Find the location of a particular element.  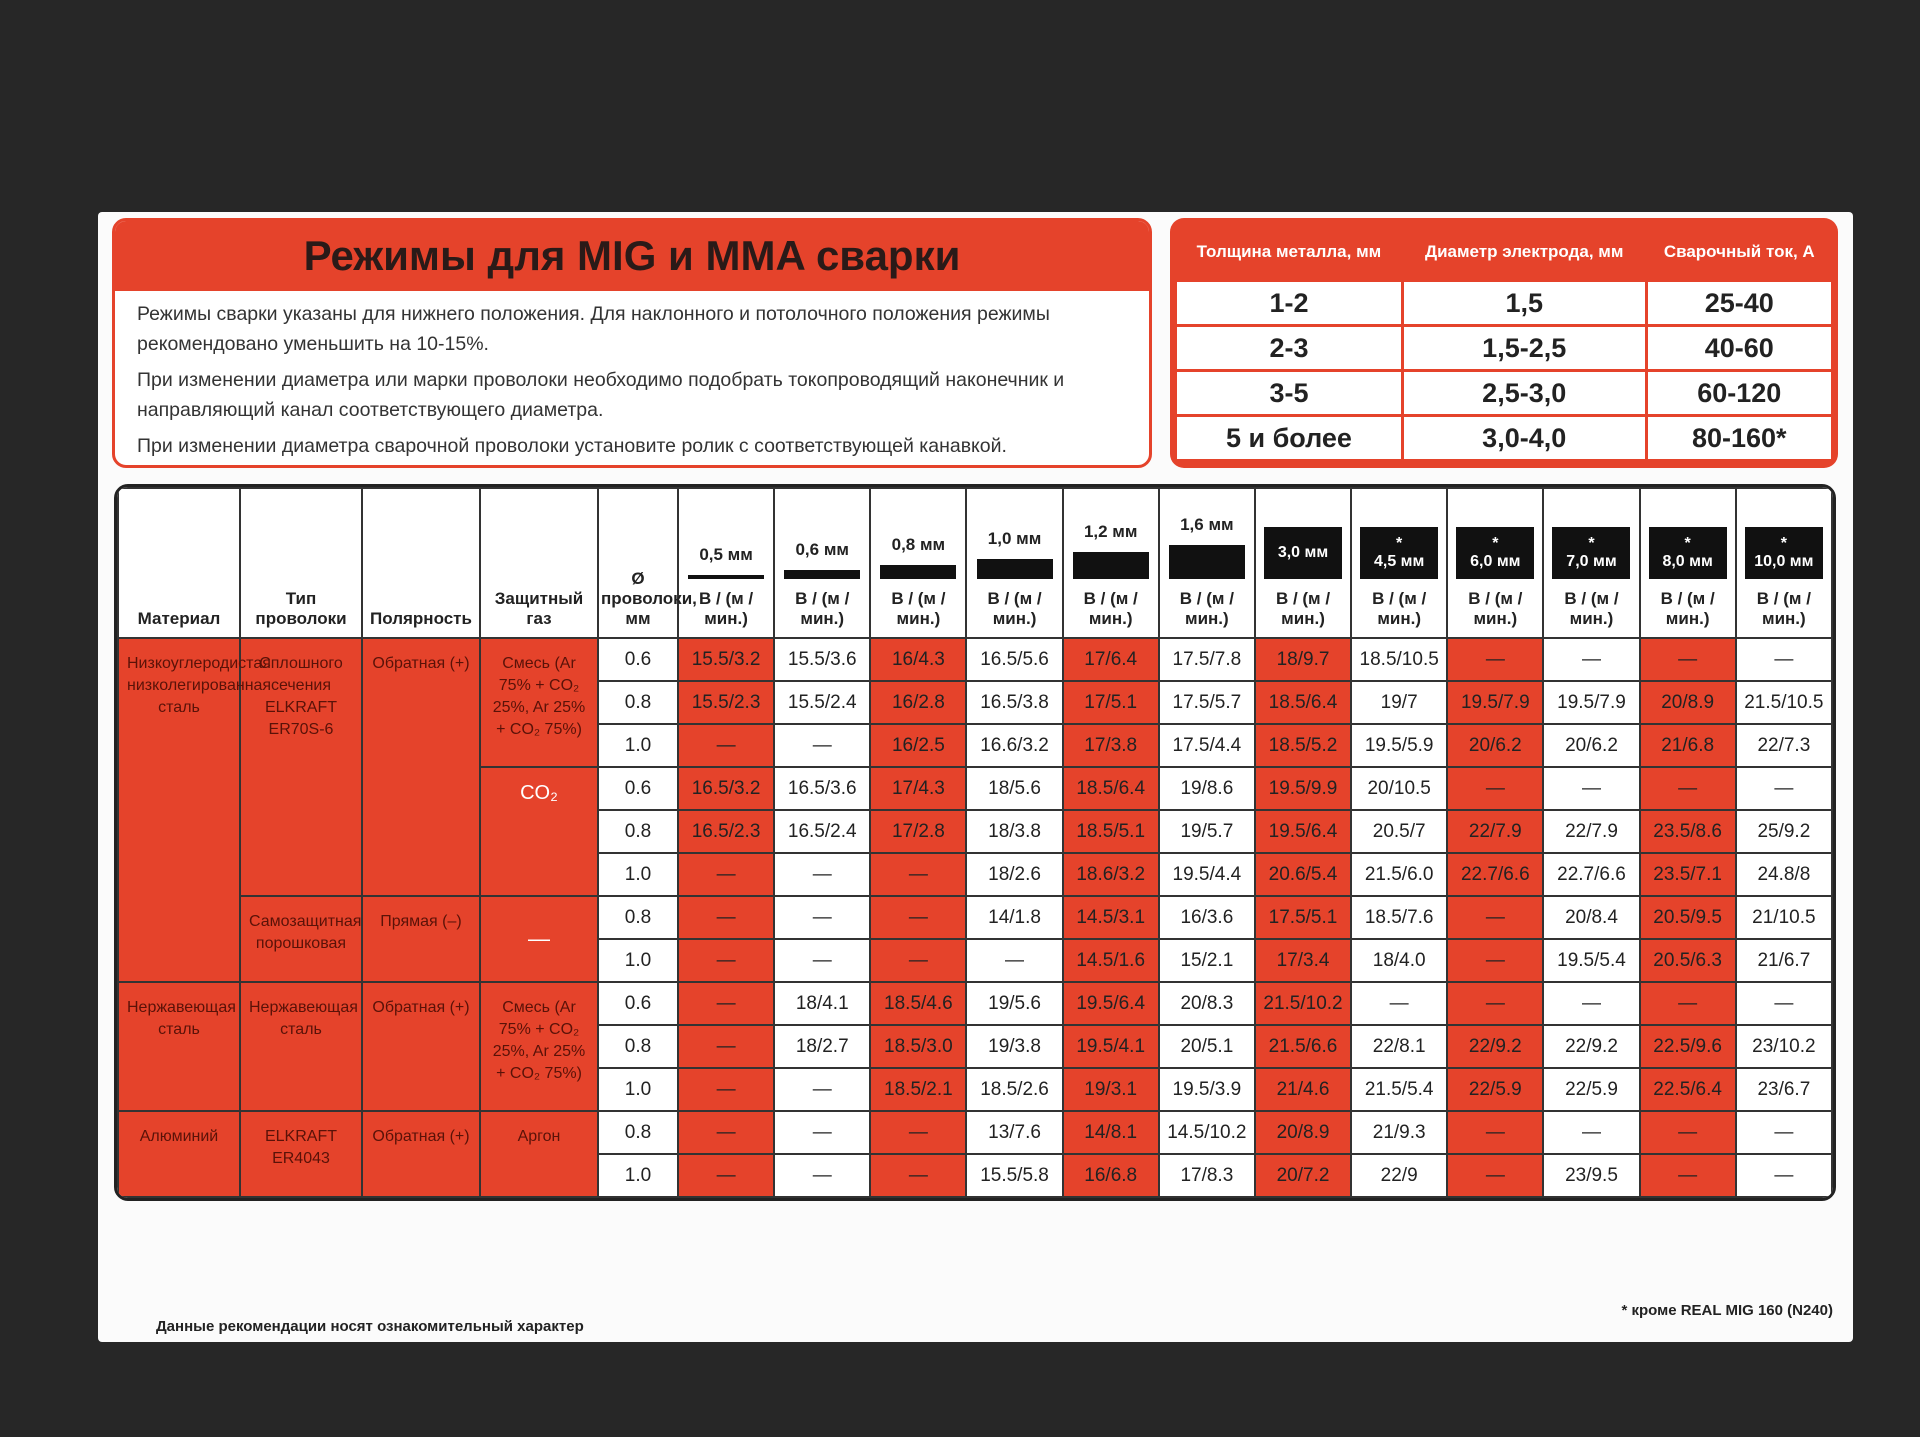

material: Алюминий is located at coordinates (179, 1154).